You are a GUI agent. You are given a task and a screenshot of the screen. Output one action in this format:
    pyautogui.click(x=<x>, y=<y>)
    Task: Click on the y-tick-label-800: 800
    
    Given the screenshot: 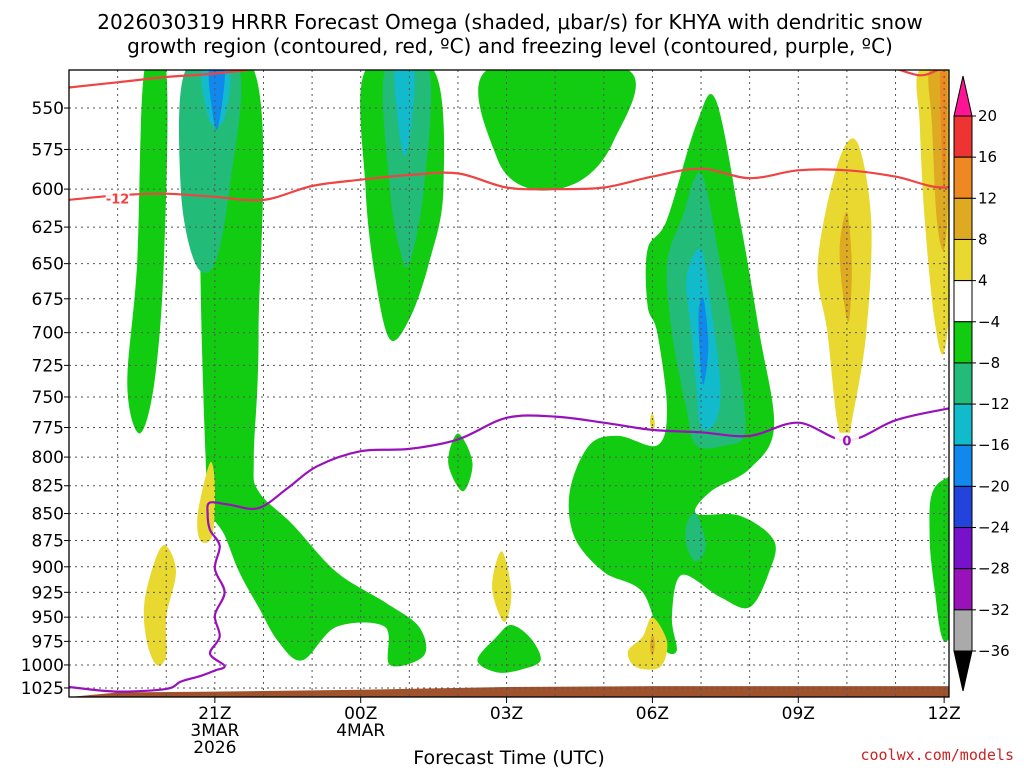 What is the action you would take?
    pyautogui.click(x=48, y=458)
    